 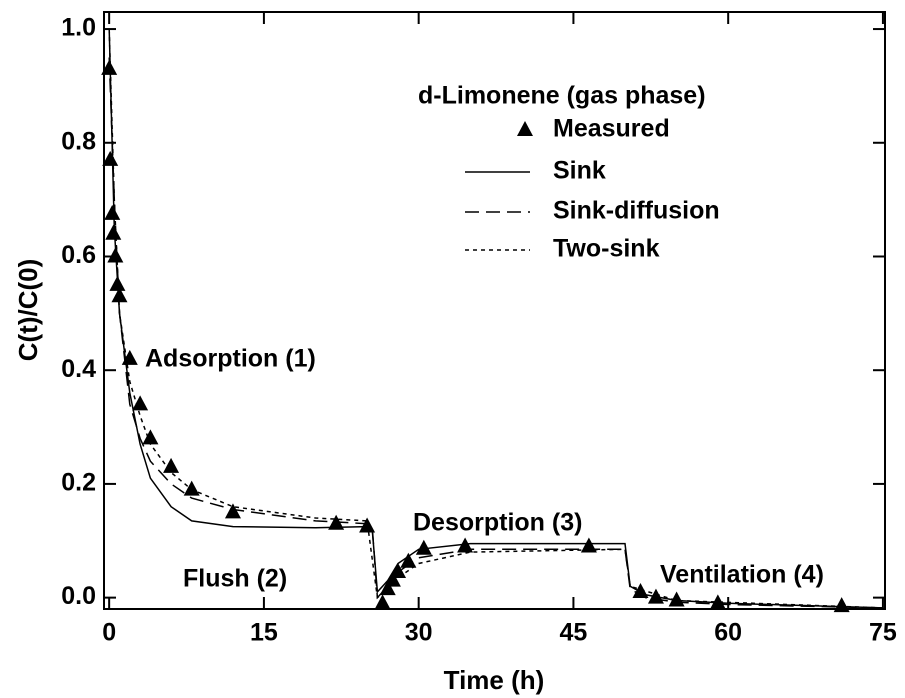 What do you see at coordinates (497, 523) in the screenshot?
I see `annotation: Desorption (3)` at bounding box center [497, 523].